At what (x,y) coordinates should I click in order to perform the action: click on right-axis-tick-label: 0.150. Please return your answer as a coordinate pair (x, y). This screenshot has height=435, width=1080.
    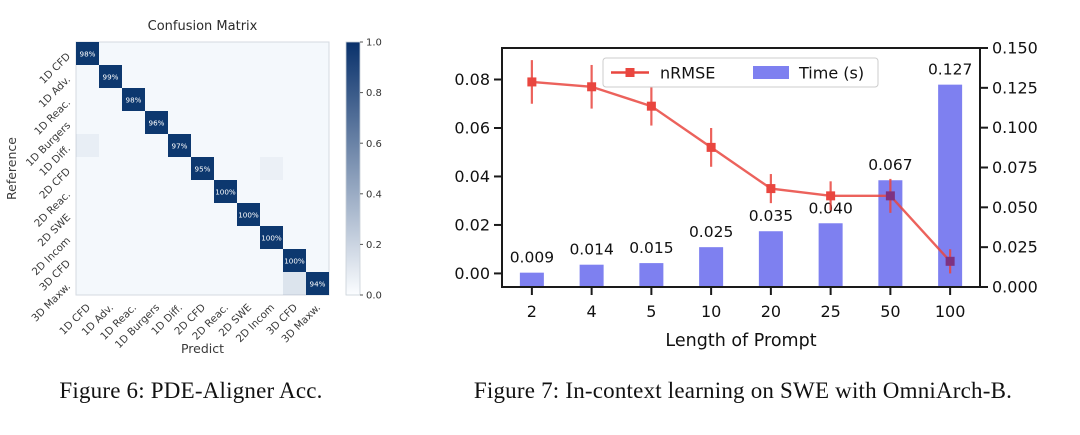
    Looking at the image, I should click on (1015, 48).